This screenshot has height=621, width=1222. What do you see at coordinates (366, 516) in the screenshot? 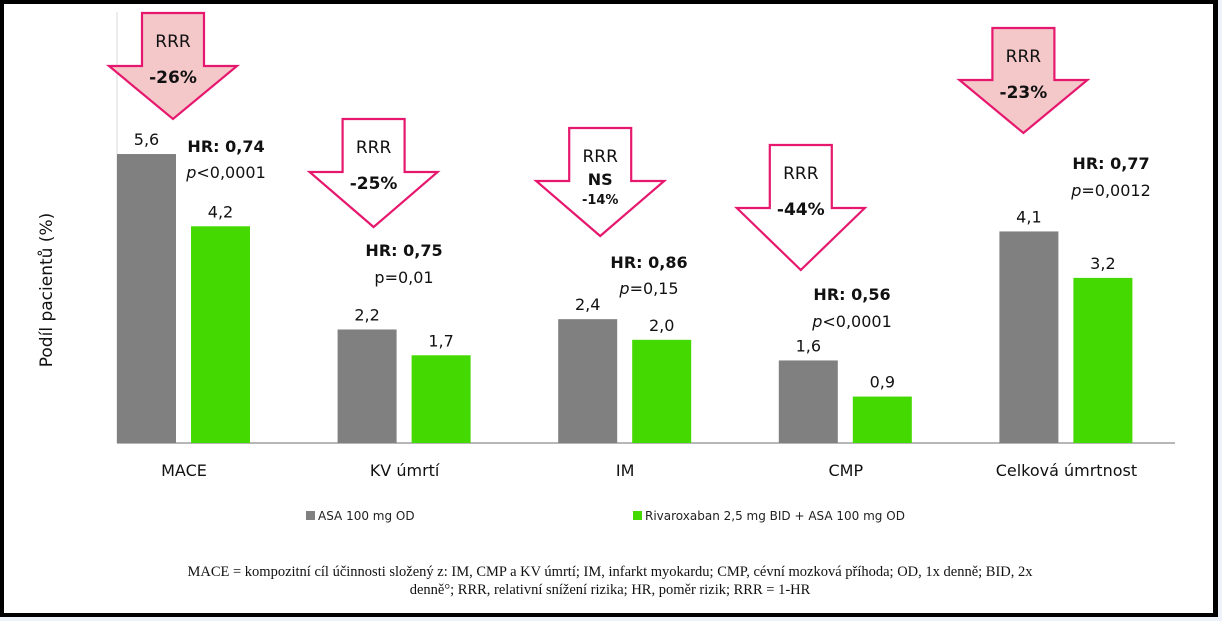
I see `legend-label: ASA 100 mg OD` at bounding box center [366, 516].